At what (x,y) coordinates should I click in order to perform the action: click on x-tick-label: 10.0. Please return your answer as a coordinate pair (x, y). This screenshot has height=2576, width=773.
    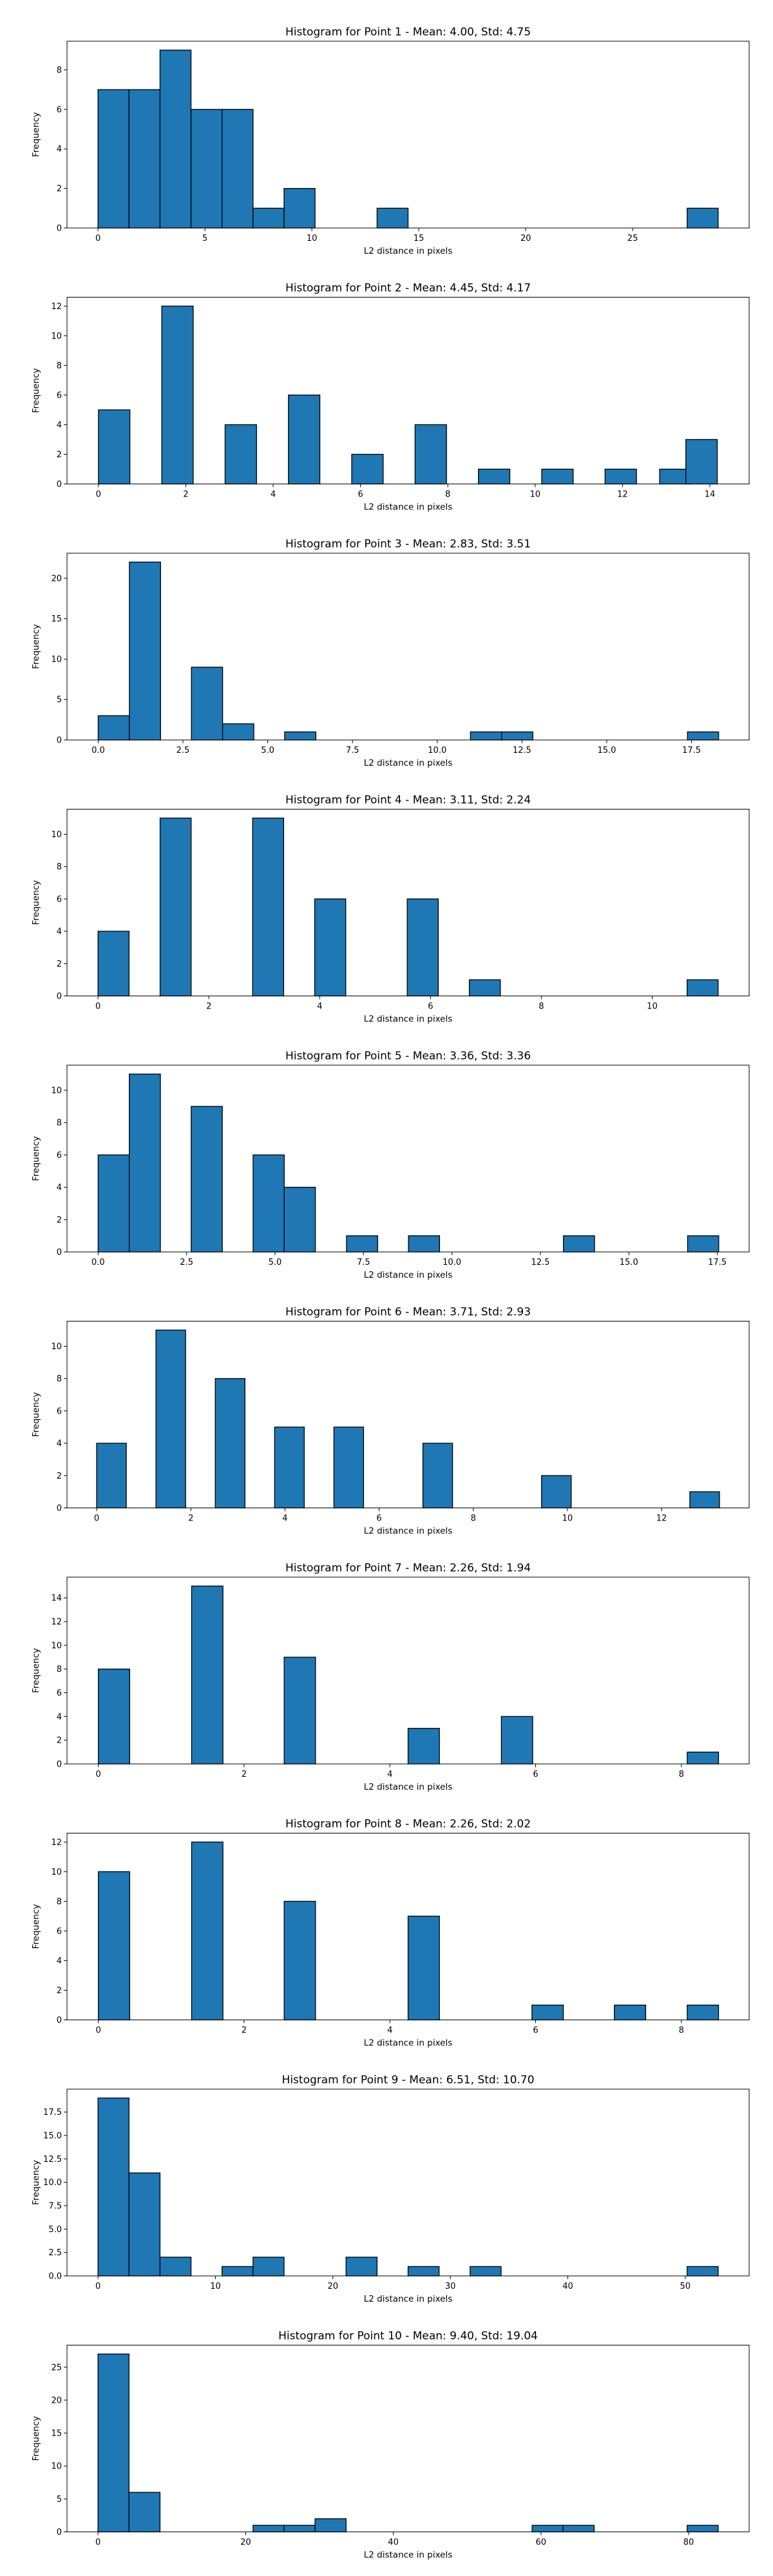
    Looking at the image, I should click on (437, 750).